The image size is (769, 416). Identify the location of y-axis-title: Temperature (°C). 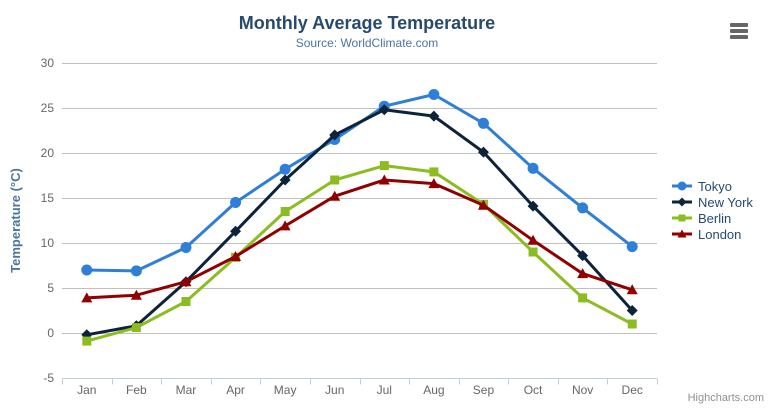
(15, 220).